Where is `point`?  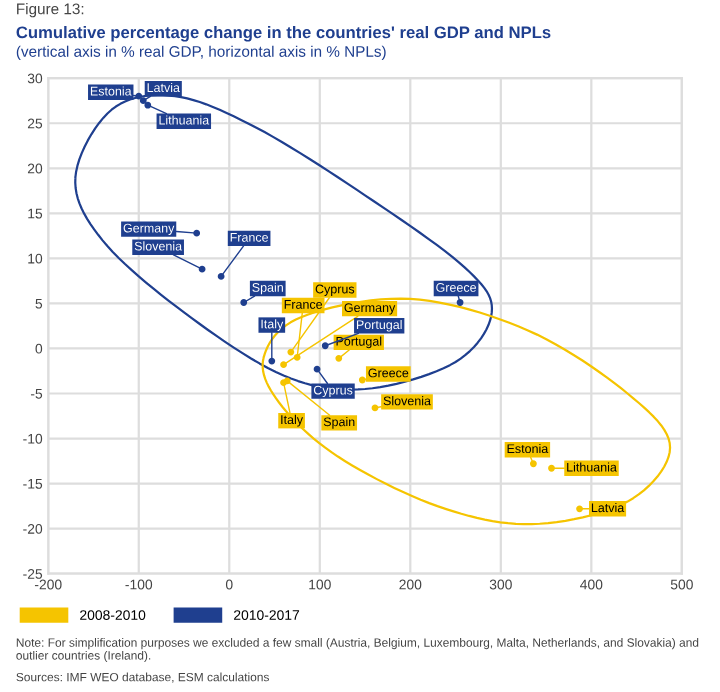 point is located at coordinates (143, 101).